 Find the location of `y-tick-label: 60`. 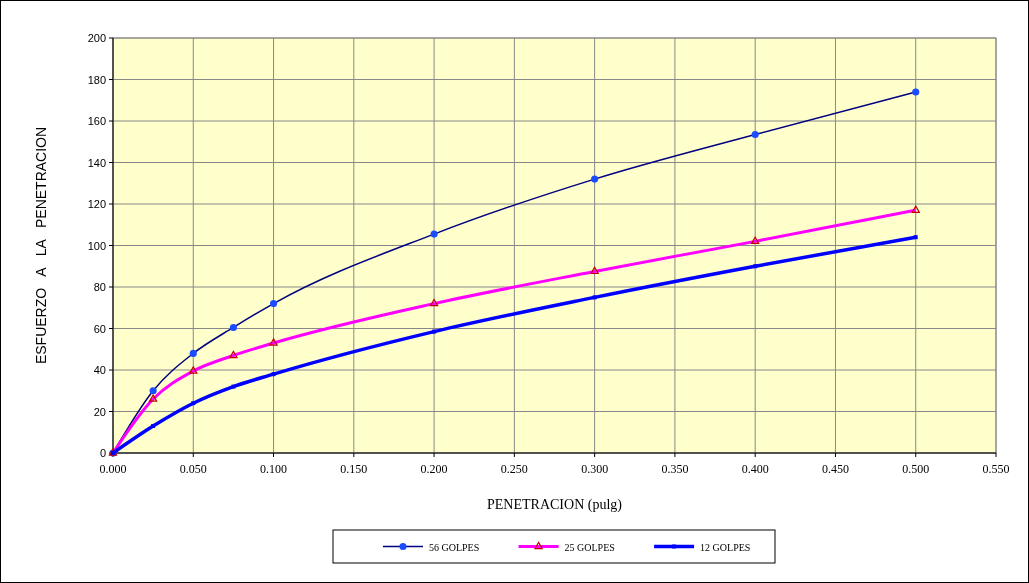

y-tick-label: 60 is located at coordinates (99, 328).